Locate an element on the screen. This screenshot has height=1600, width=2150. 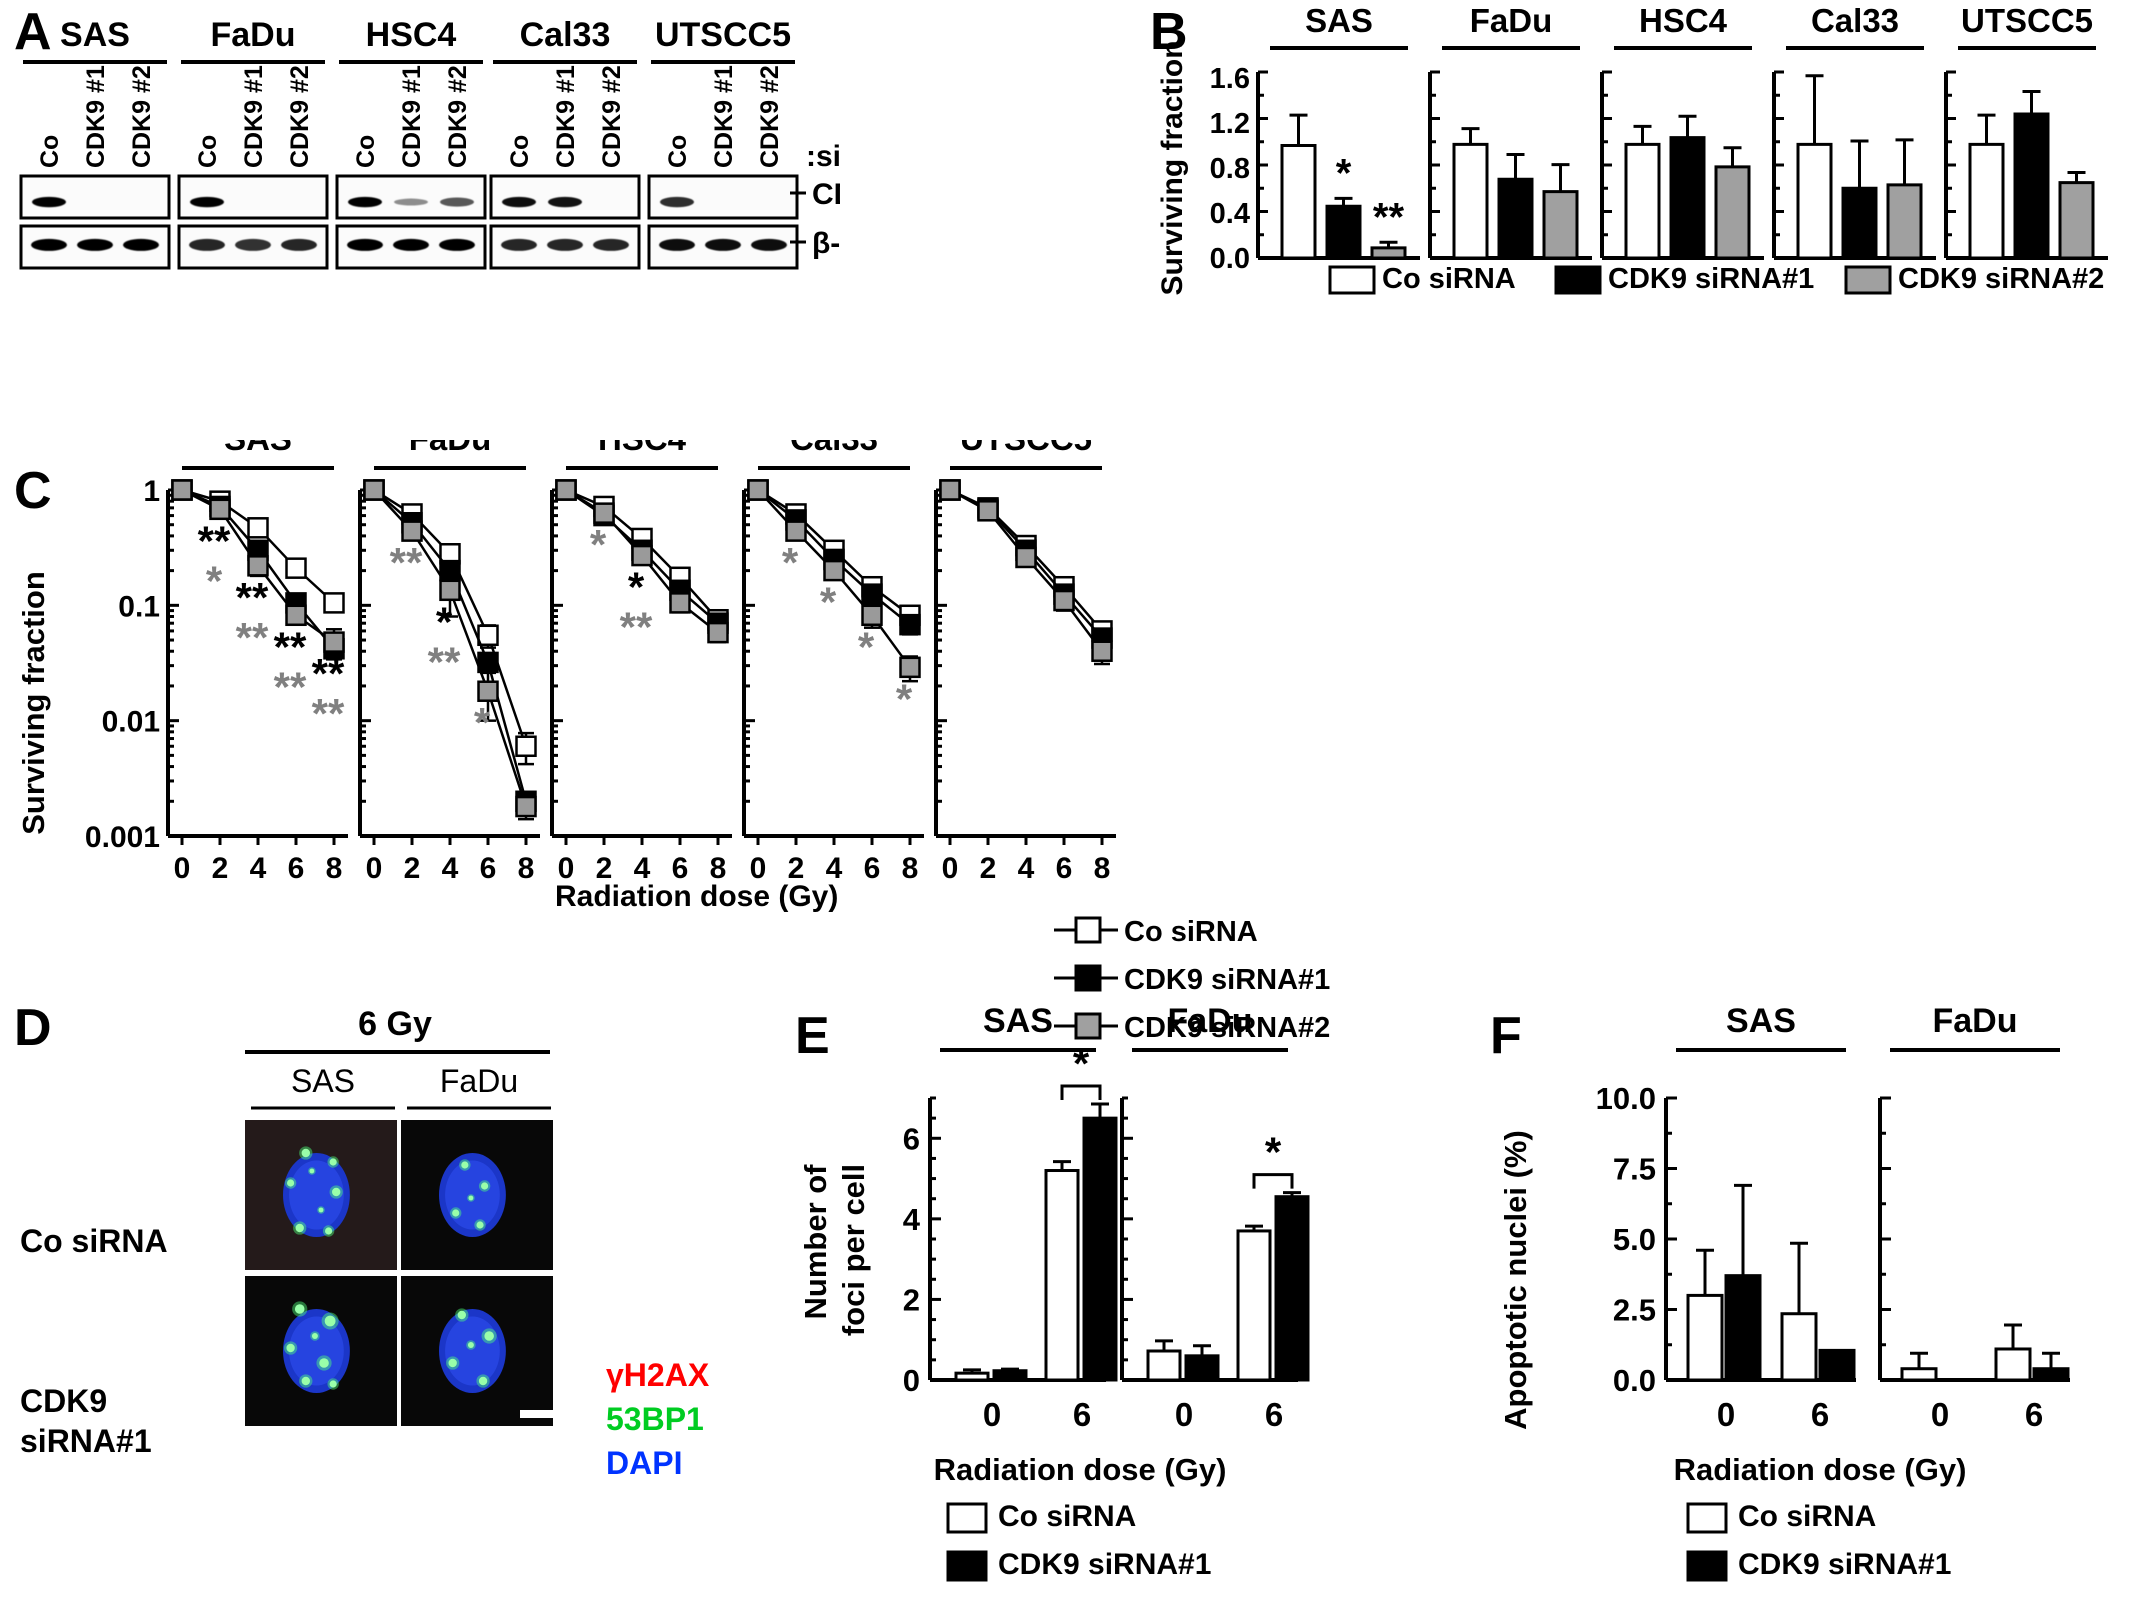
lane-label-CDK9 #1: CDK9 #1 is located at coordinates (724, 116).